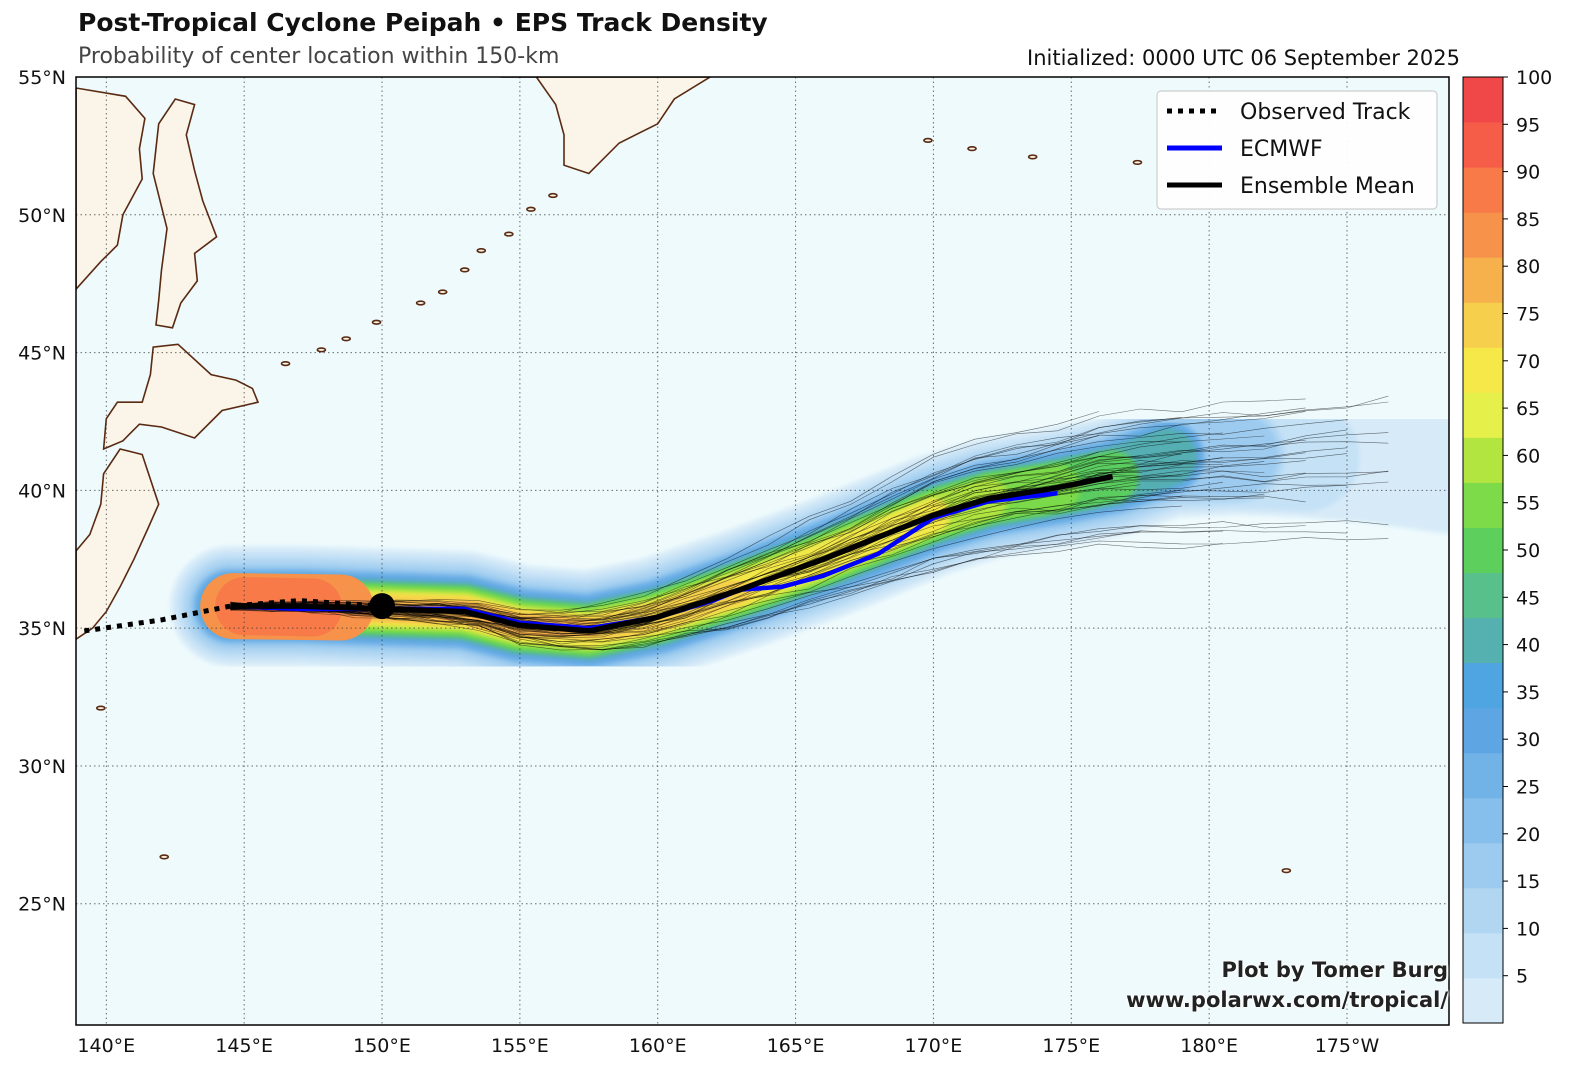  I want to click on colorbar-tick-label: 20, so click(1528, 835).